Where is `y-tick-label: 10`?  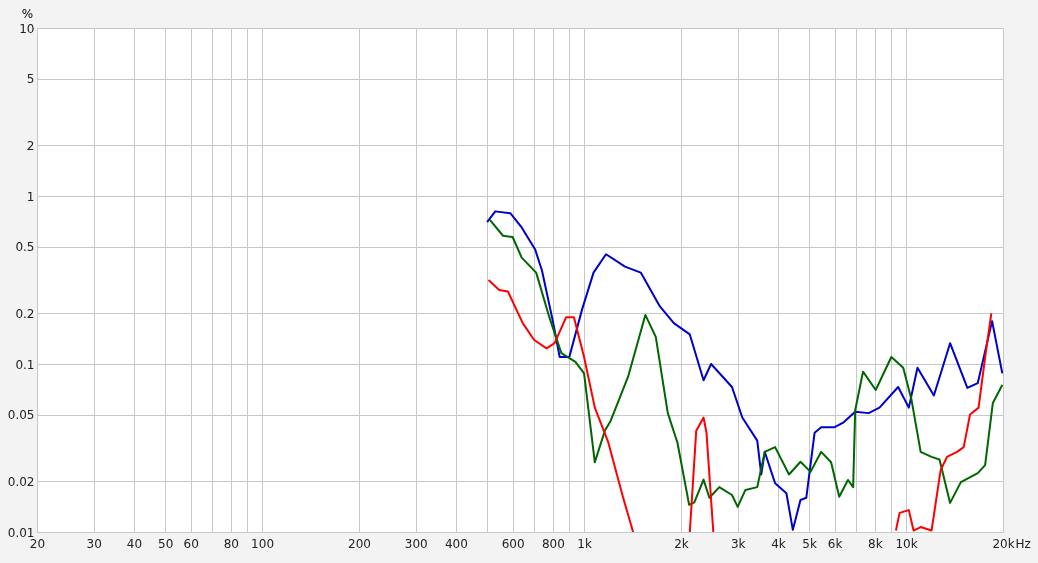
y-tick-label: 10 is located at coordinates (27, 28).